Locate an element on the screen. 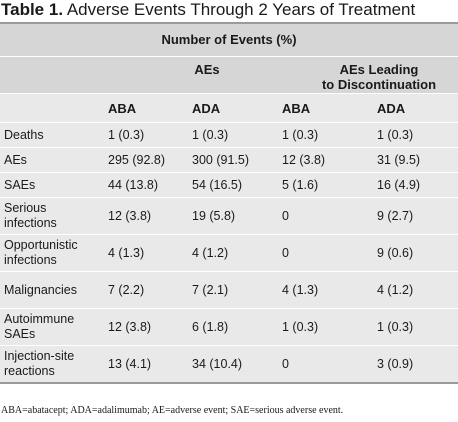 The height and width of the screenshot is (422, 458). column-header-ada: ADA is located at coordinates (231, 108).